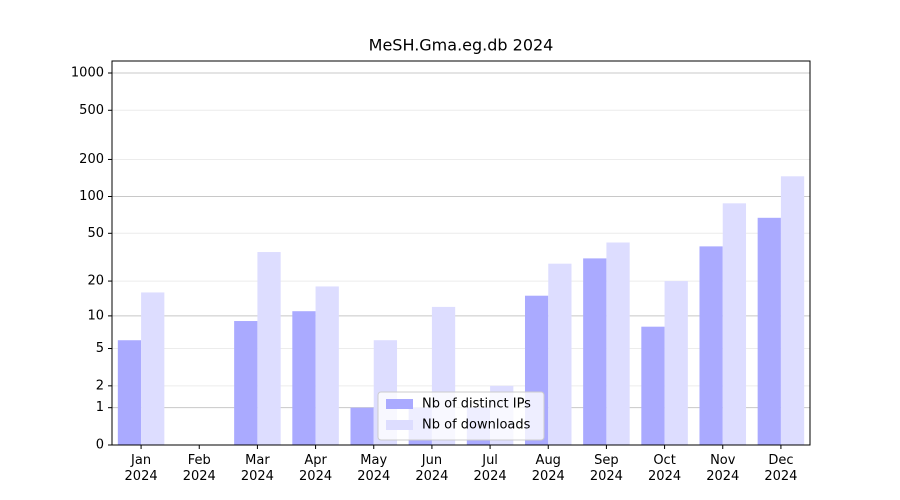  Describe the element at coordinates (548, 468) in the screenshot. I see `x-tick-label: Aug 2024` at that location.